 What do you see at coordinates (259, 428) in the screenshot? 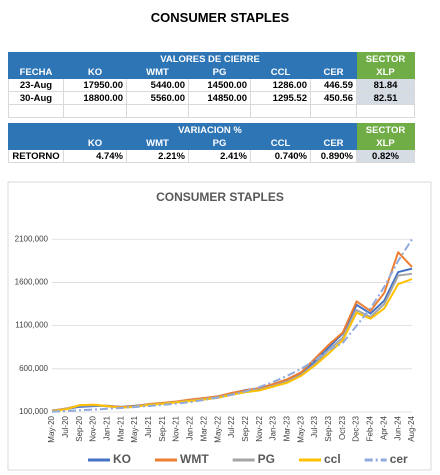
I see `x-tick-label: Nov-22` at bounding box center [259, 428].